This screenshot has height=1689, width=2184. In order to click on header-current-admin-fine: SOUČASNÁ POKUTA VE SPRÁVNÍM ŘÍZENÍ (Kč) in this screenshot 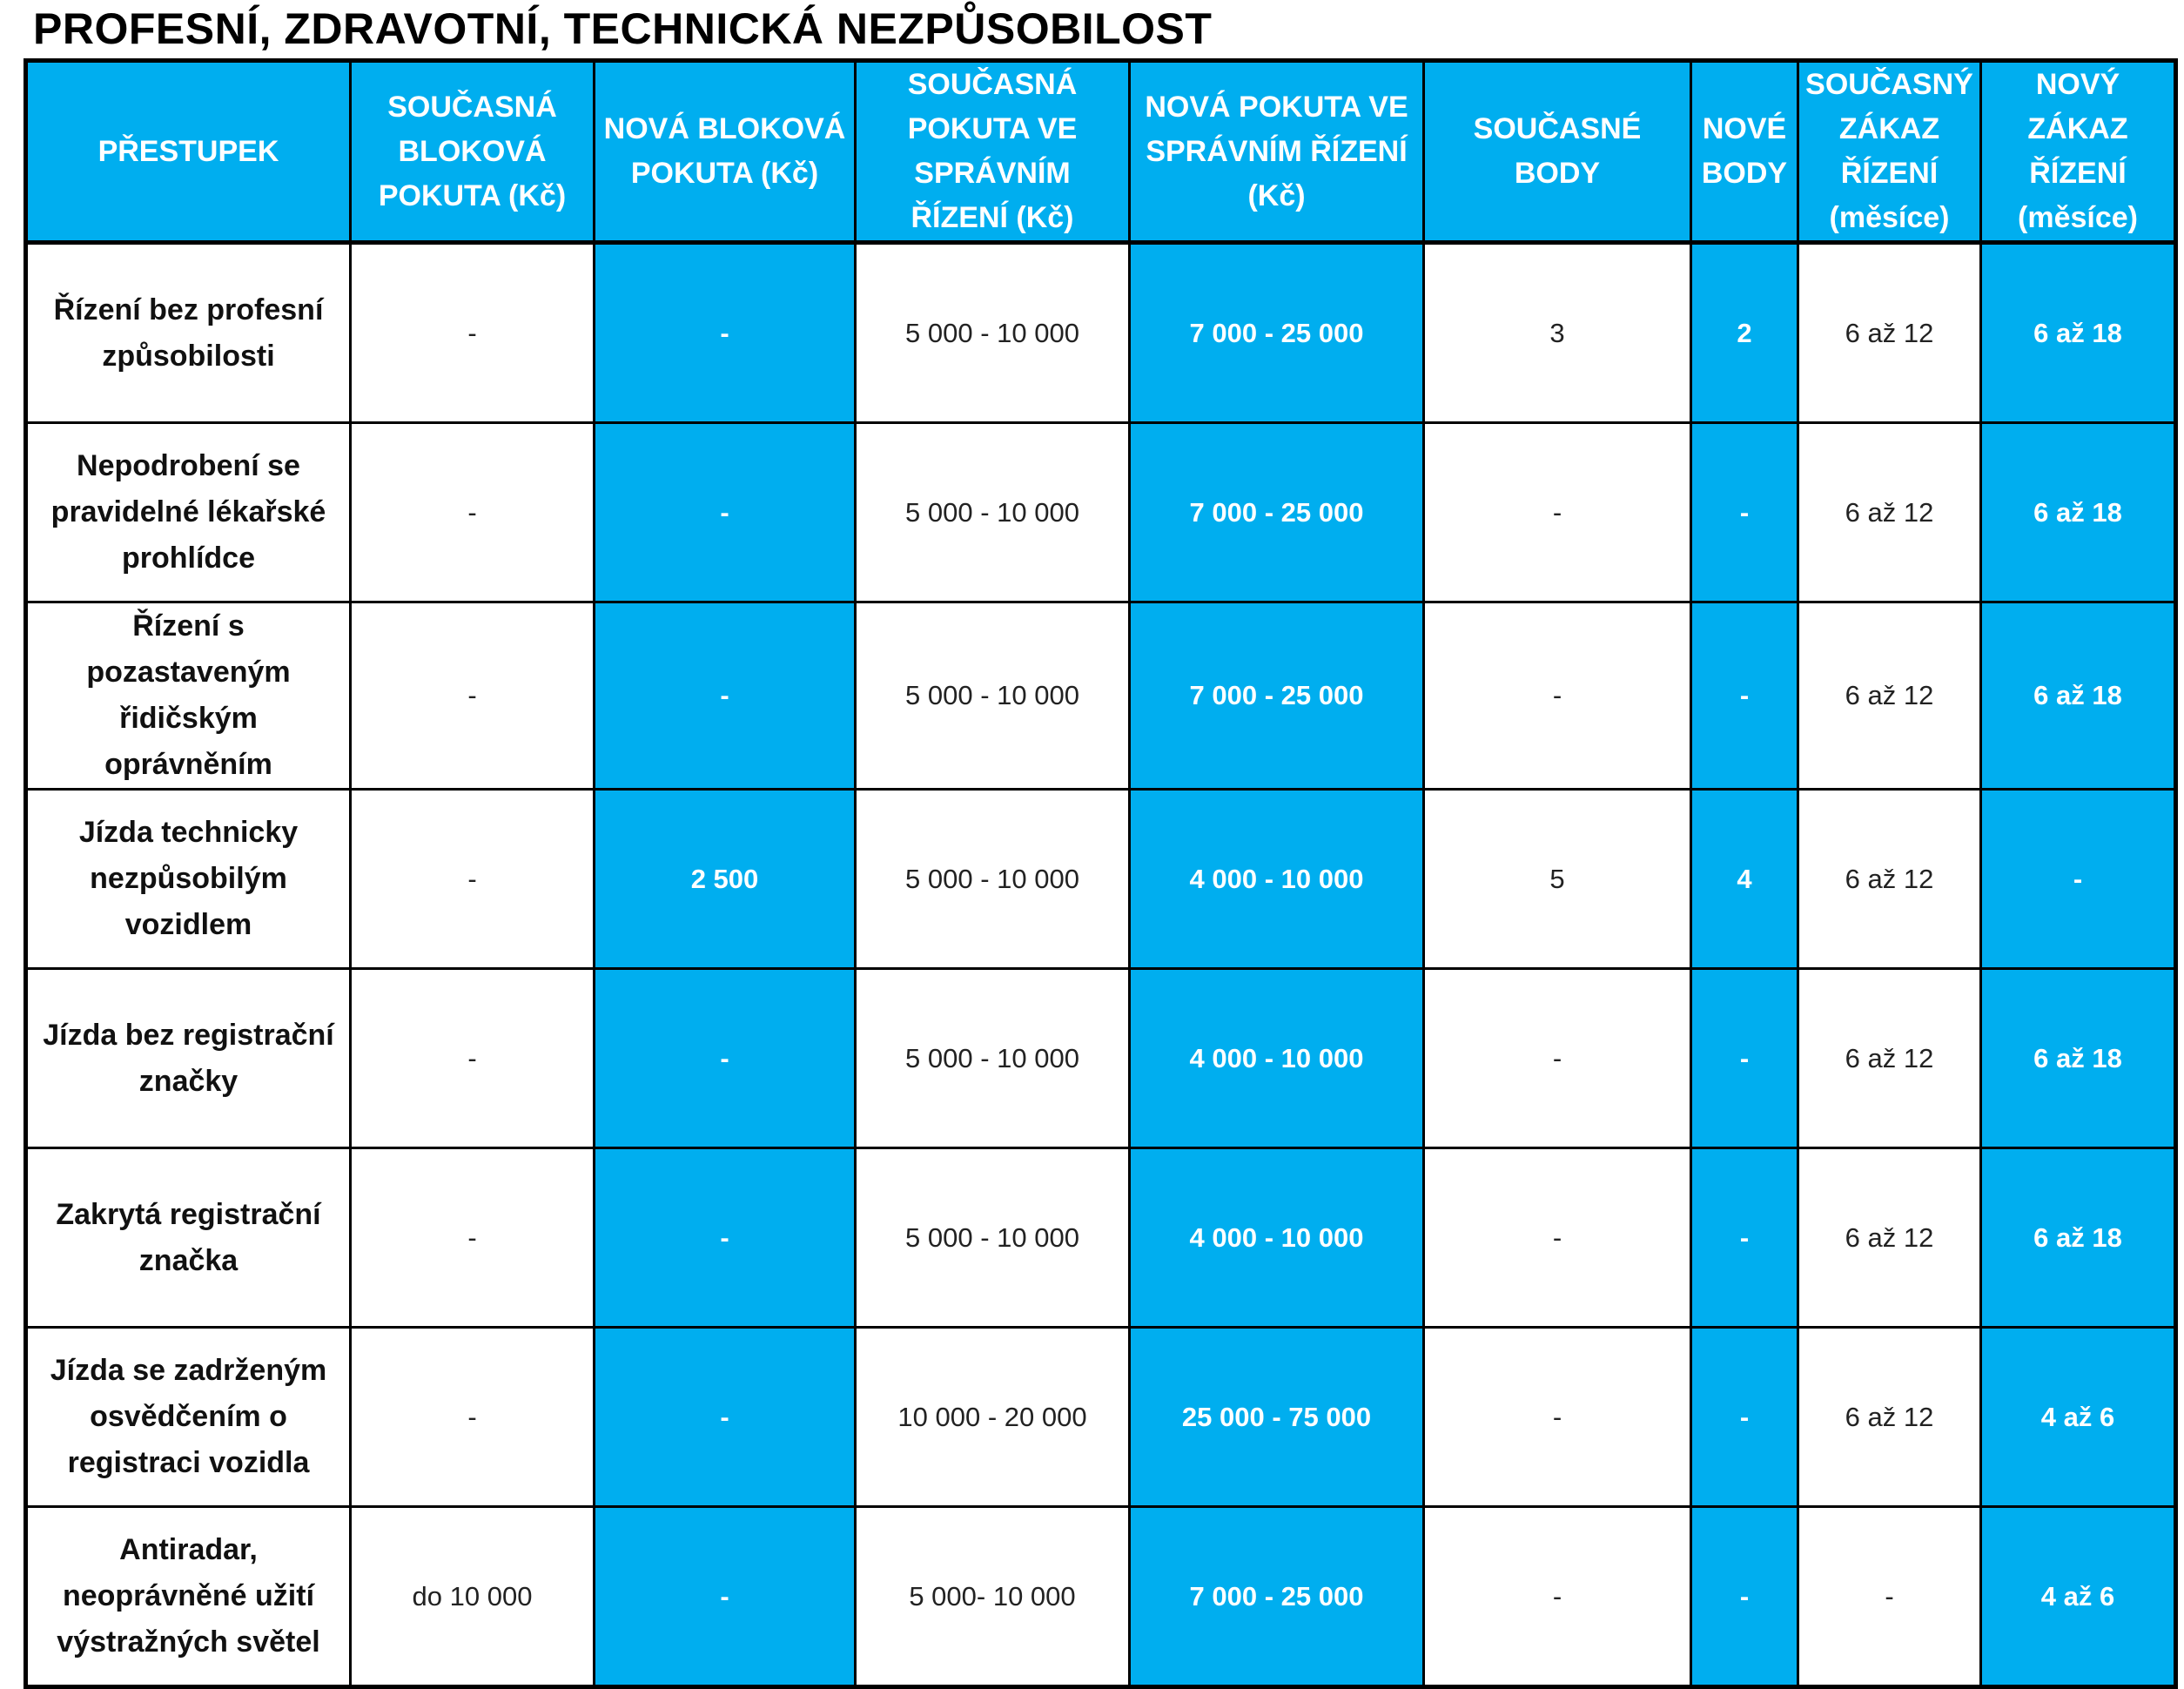, I will do `click(992, 152)`.